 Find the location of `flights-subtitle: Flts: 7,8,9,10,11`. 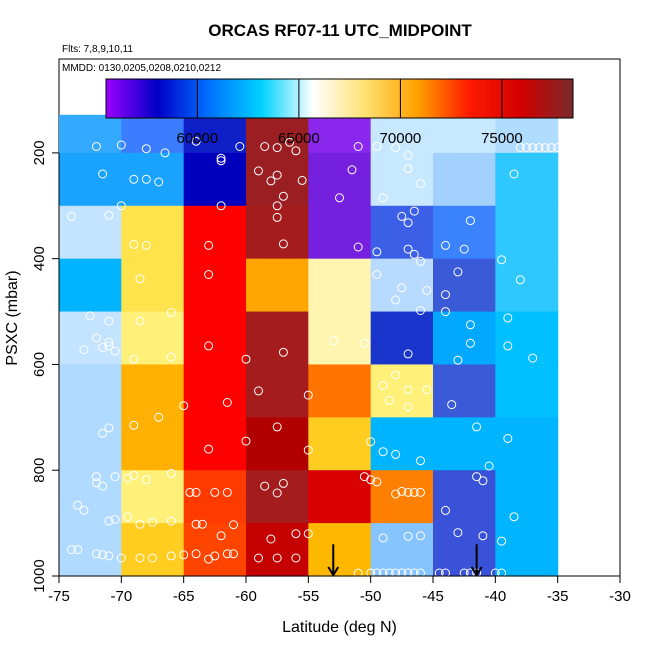

flights-subtitle: Flts: 7,8,9,10,11 is located at coordinates (97, 49).